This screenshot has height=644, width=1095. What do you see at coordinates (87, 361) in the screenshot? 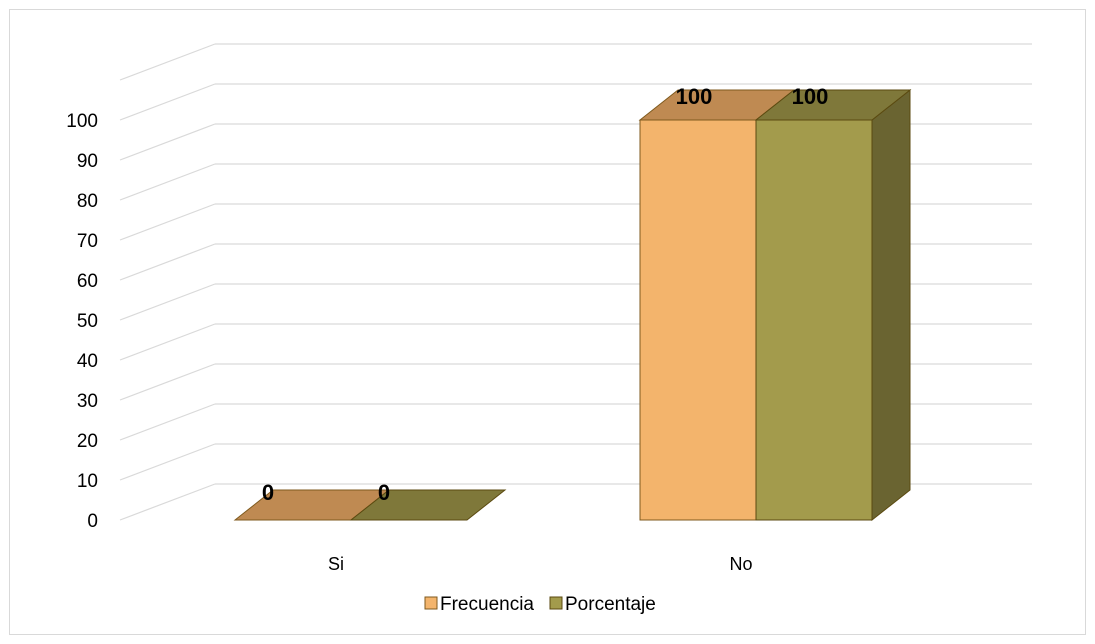
I see `y-tick-label: 40` at bounding box center [87, 361].